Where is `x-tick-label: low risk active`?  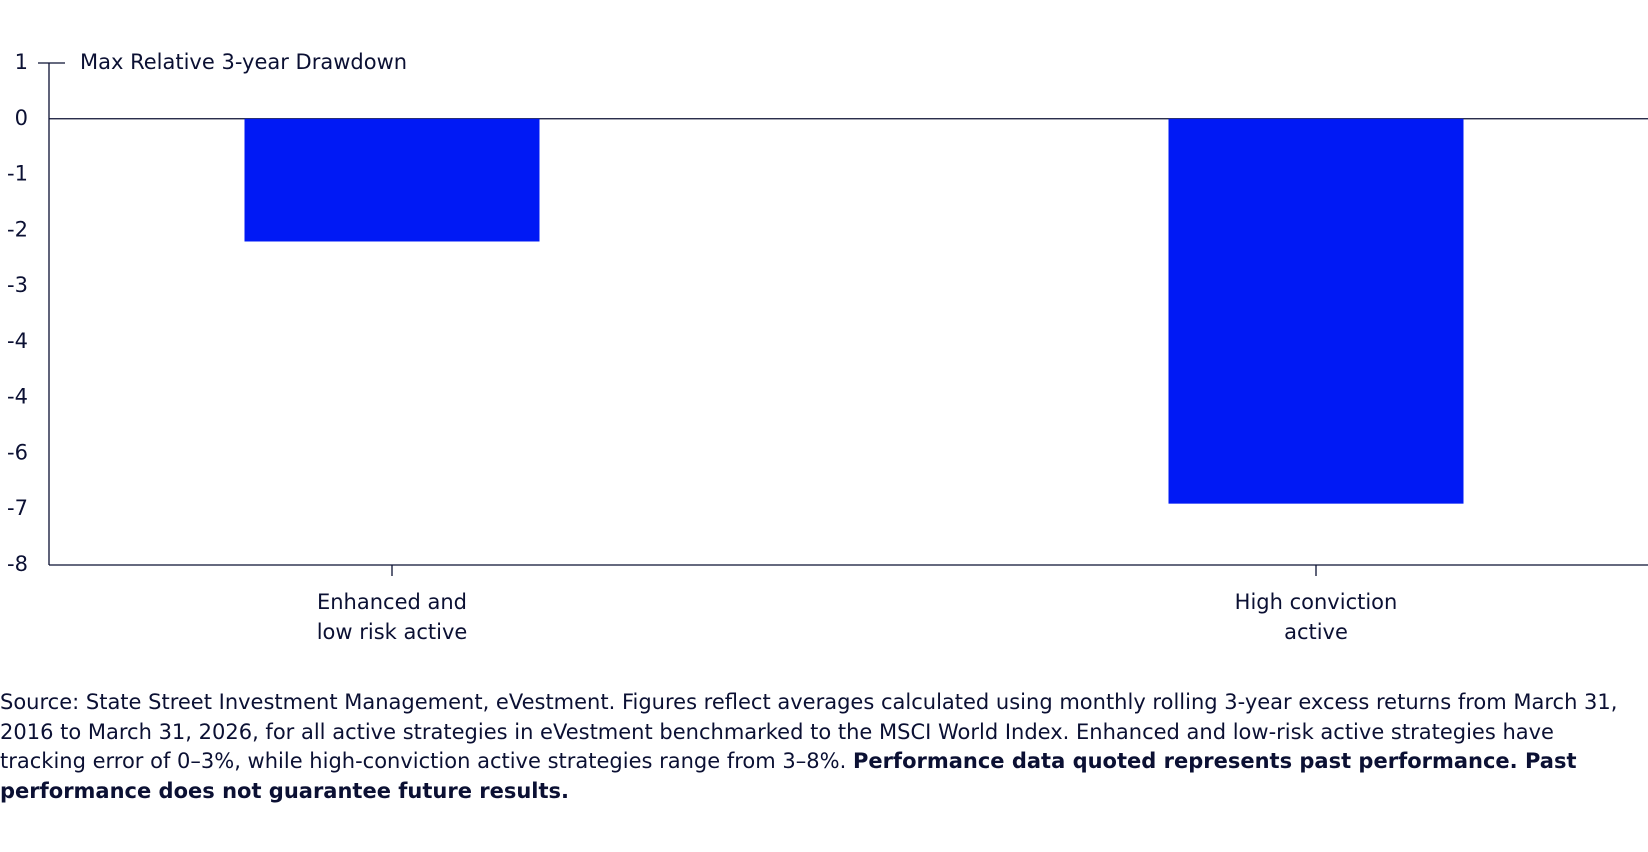 x-tick-label: low risk active is located at coordinates (392, 632).